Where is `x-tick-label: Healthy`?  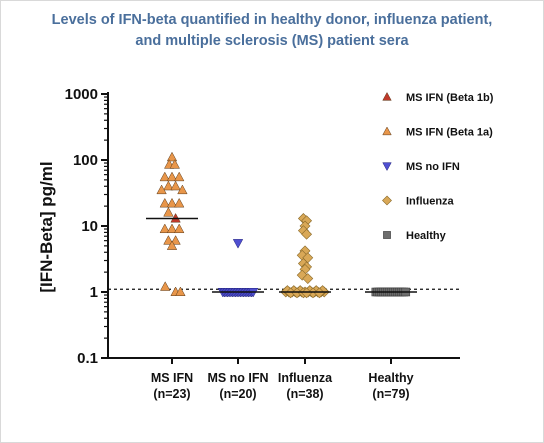 x-tick-label: Healthy is located at coordinates (390, 378).